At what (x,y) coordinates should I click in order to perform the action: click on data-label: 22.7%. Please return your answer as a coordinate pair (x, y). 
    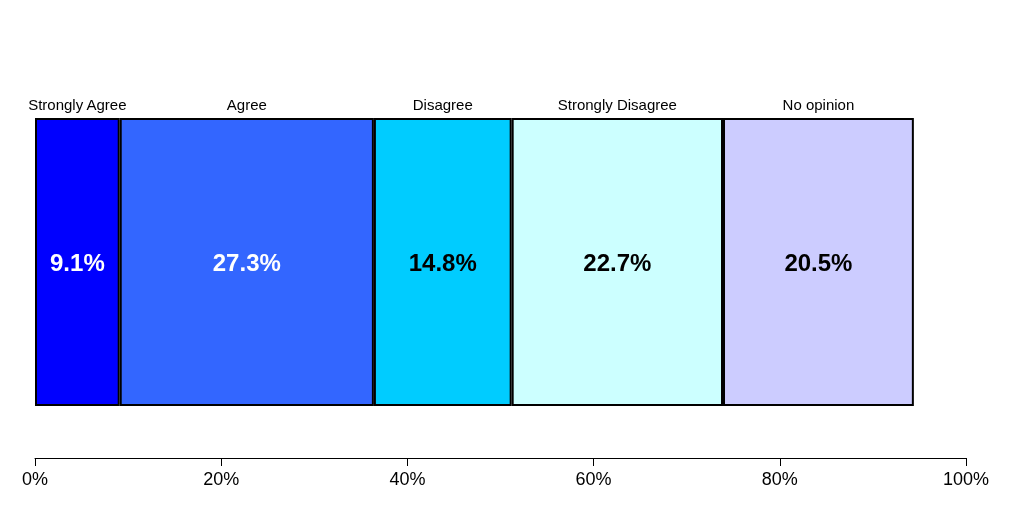
    Looking at the image, I should click on (617, 262).